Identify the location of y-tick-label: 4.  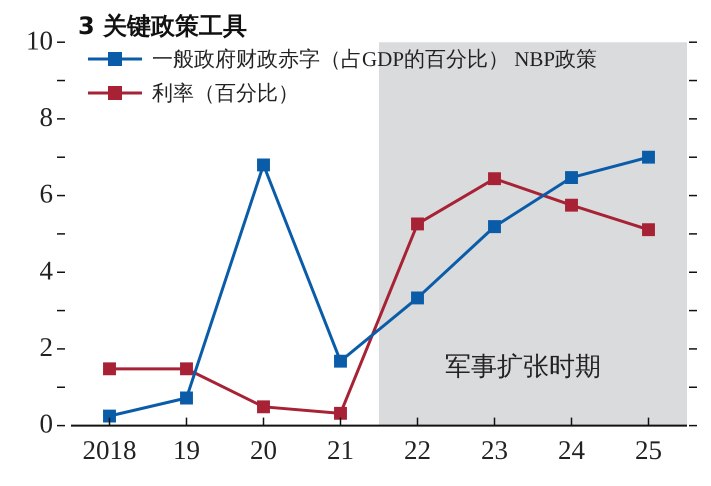
(47, 270).